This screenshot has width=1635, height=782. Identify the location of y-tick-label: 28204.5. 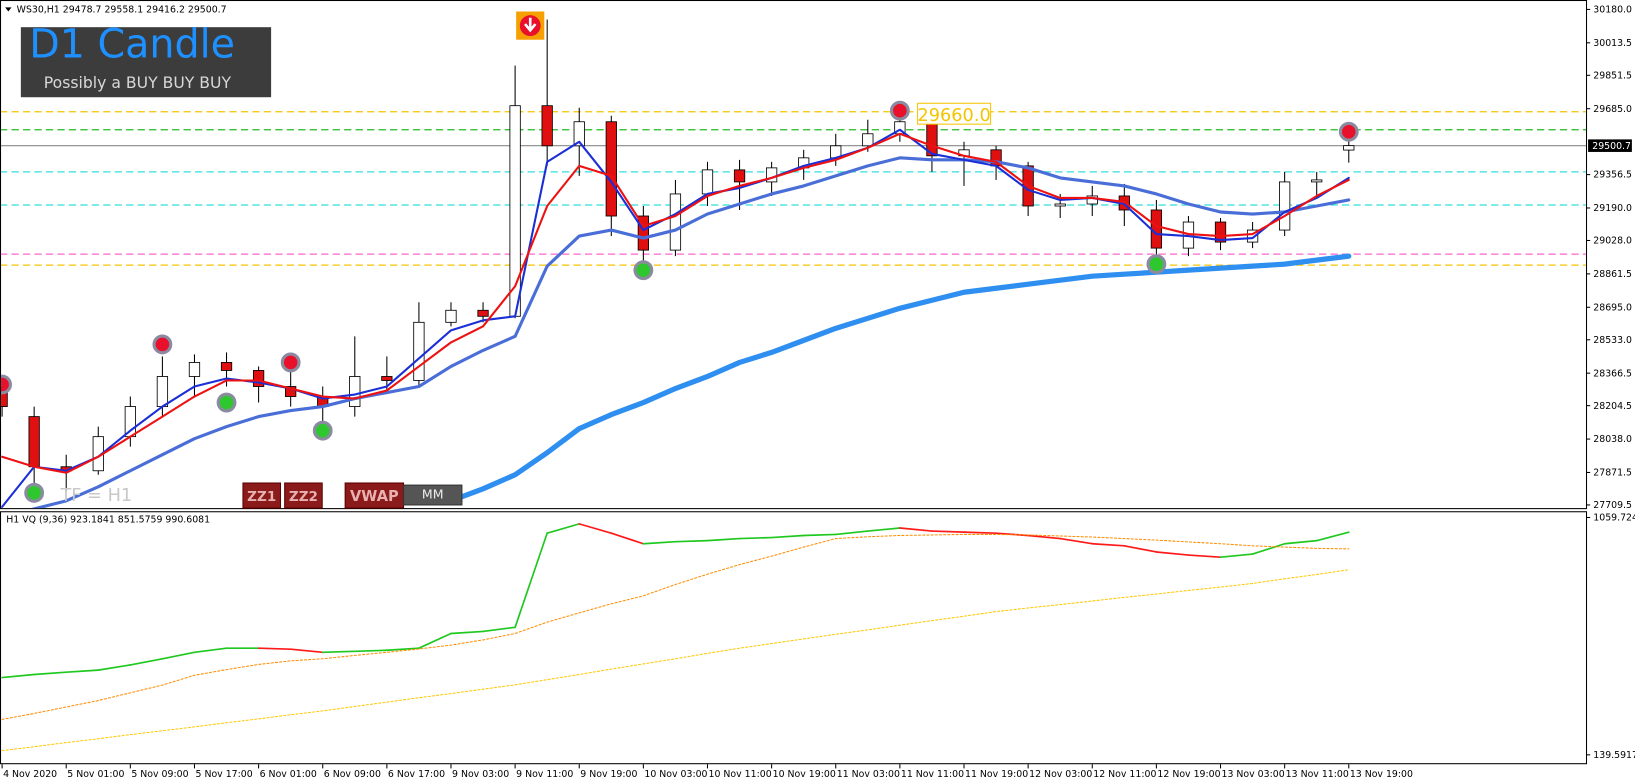
(1612, 406).